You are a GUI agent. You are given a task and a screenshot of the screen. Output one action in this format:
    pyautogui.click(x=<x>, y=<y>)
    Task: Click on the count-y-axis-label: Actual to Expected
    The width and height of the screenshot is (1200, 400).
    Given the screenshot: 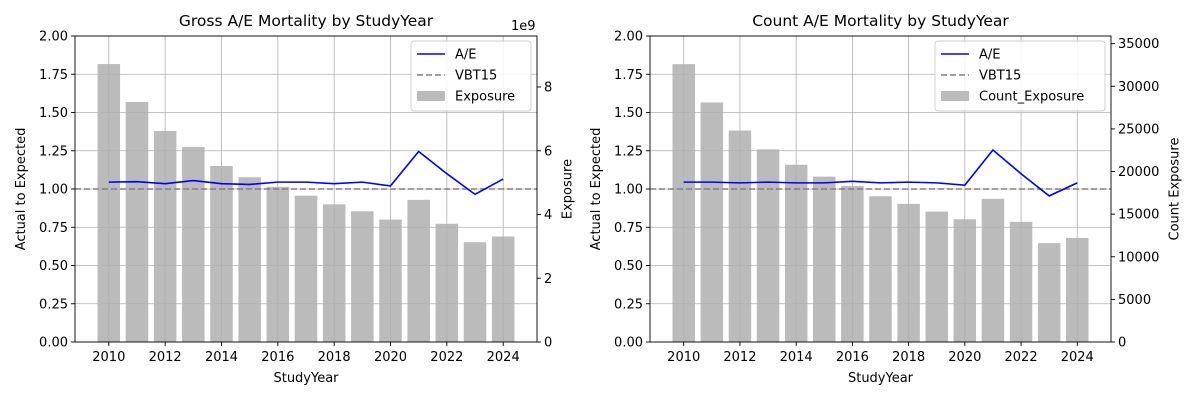 What is the action you would take?
    pyautogui.click(x=596, y=189)
    